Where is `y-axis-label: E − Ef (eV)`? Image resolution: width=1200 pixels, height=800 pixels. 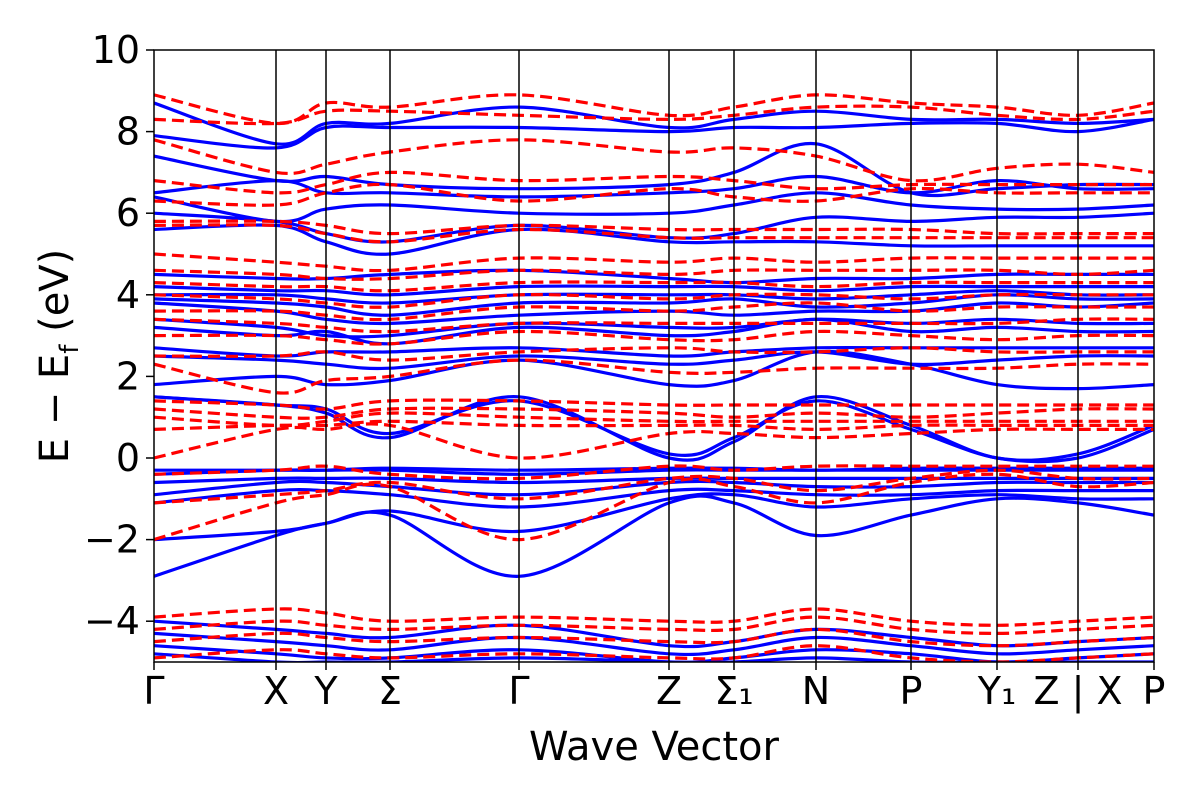
y-axis-label: E − Ef (eV) is located at coordinates (58, 356).